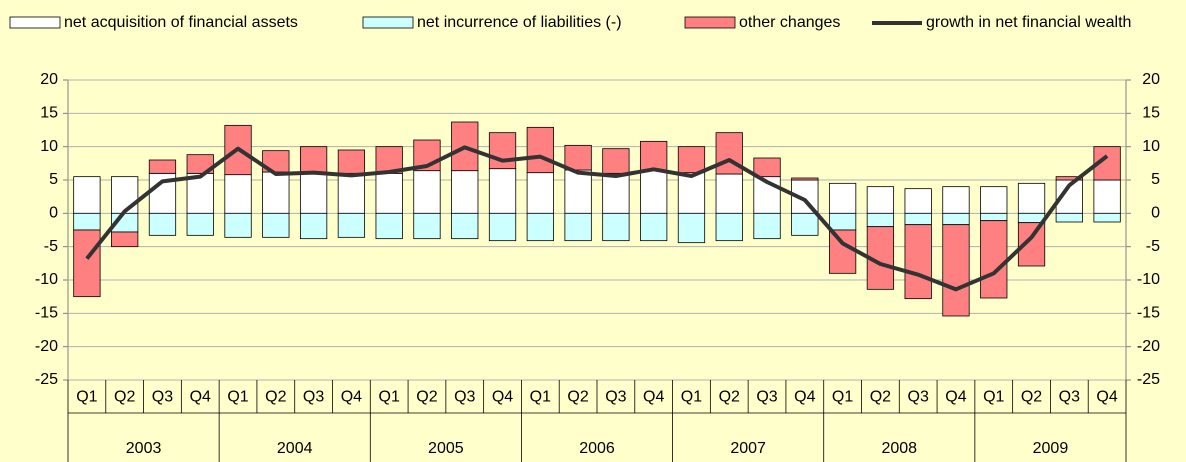 The image size is (1186, 462). Describe the element at coordinates (1151, 79) in the screenshot. I see `y2-tick-label: 20` at that location.